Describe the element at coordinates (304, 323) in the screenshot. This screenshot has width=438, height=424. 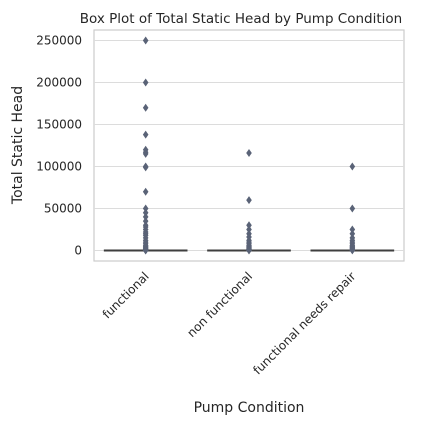
I see `x-tick-label: functional needs repair` at that location.